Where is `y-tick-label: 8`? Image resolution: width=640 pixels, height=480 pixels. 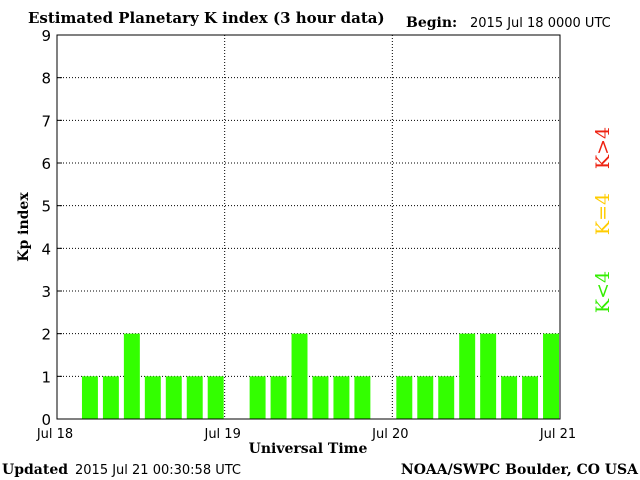 y-tick-label: 8 is located at coordinates (46, 79).